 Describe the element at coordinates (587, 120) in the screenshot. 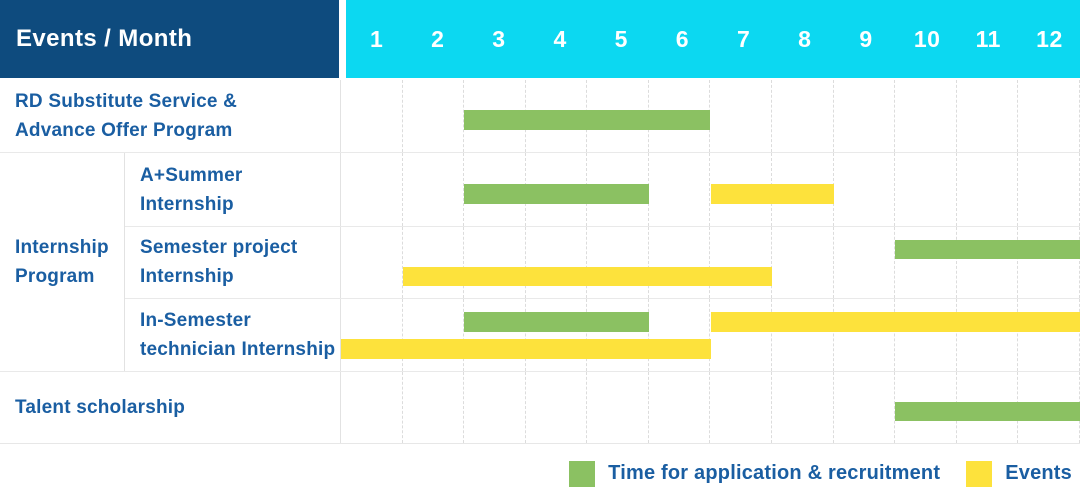

I see `bar-application-m3-m6` at that location.